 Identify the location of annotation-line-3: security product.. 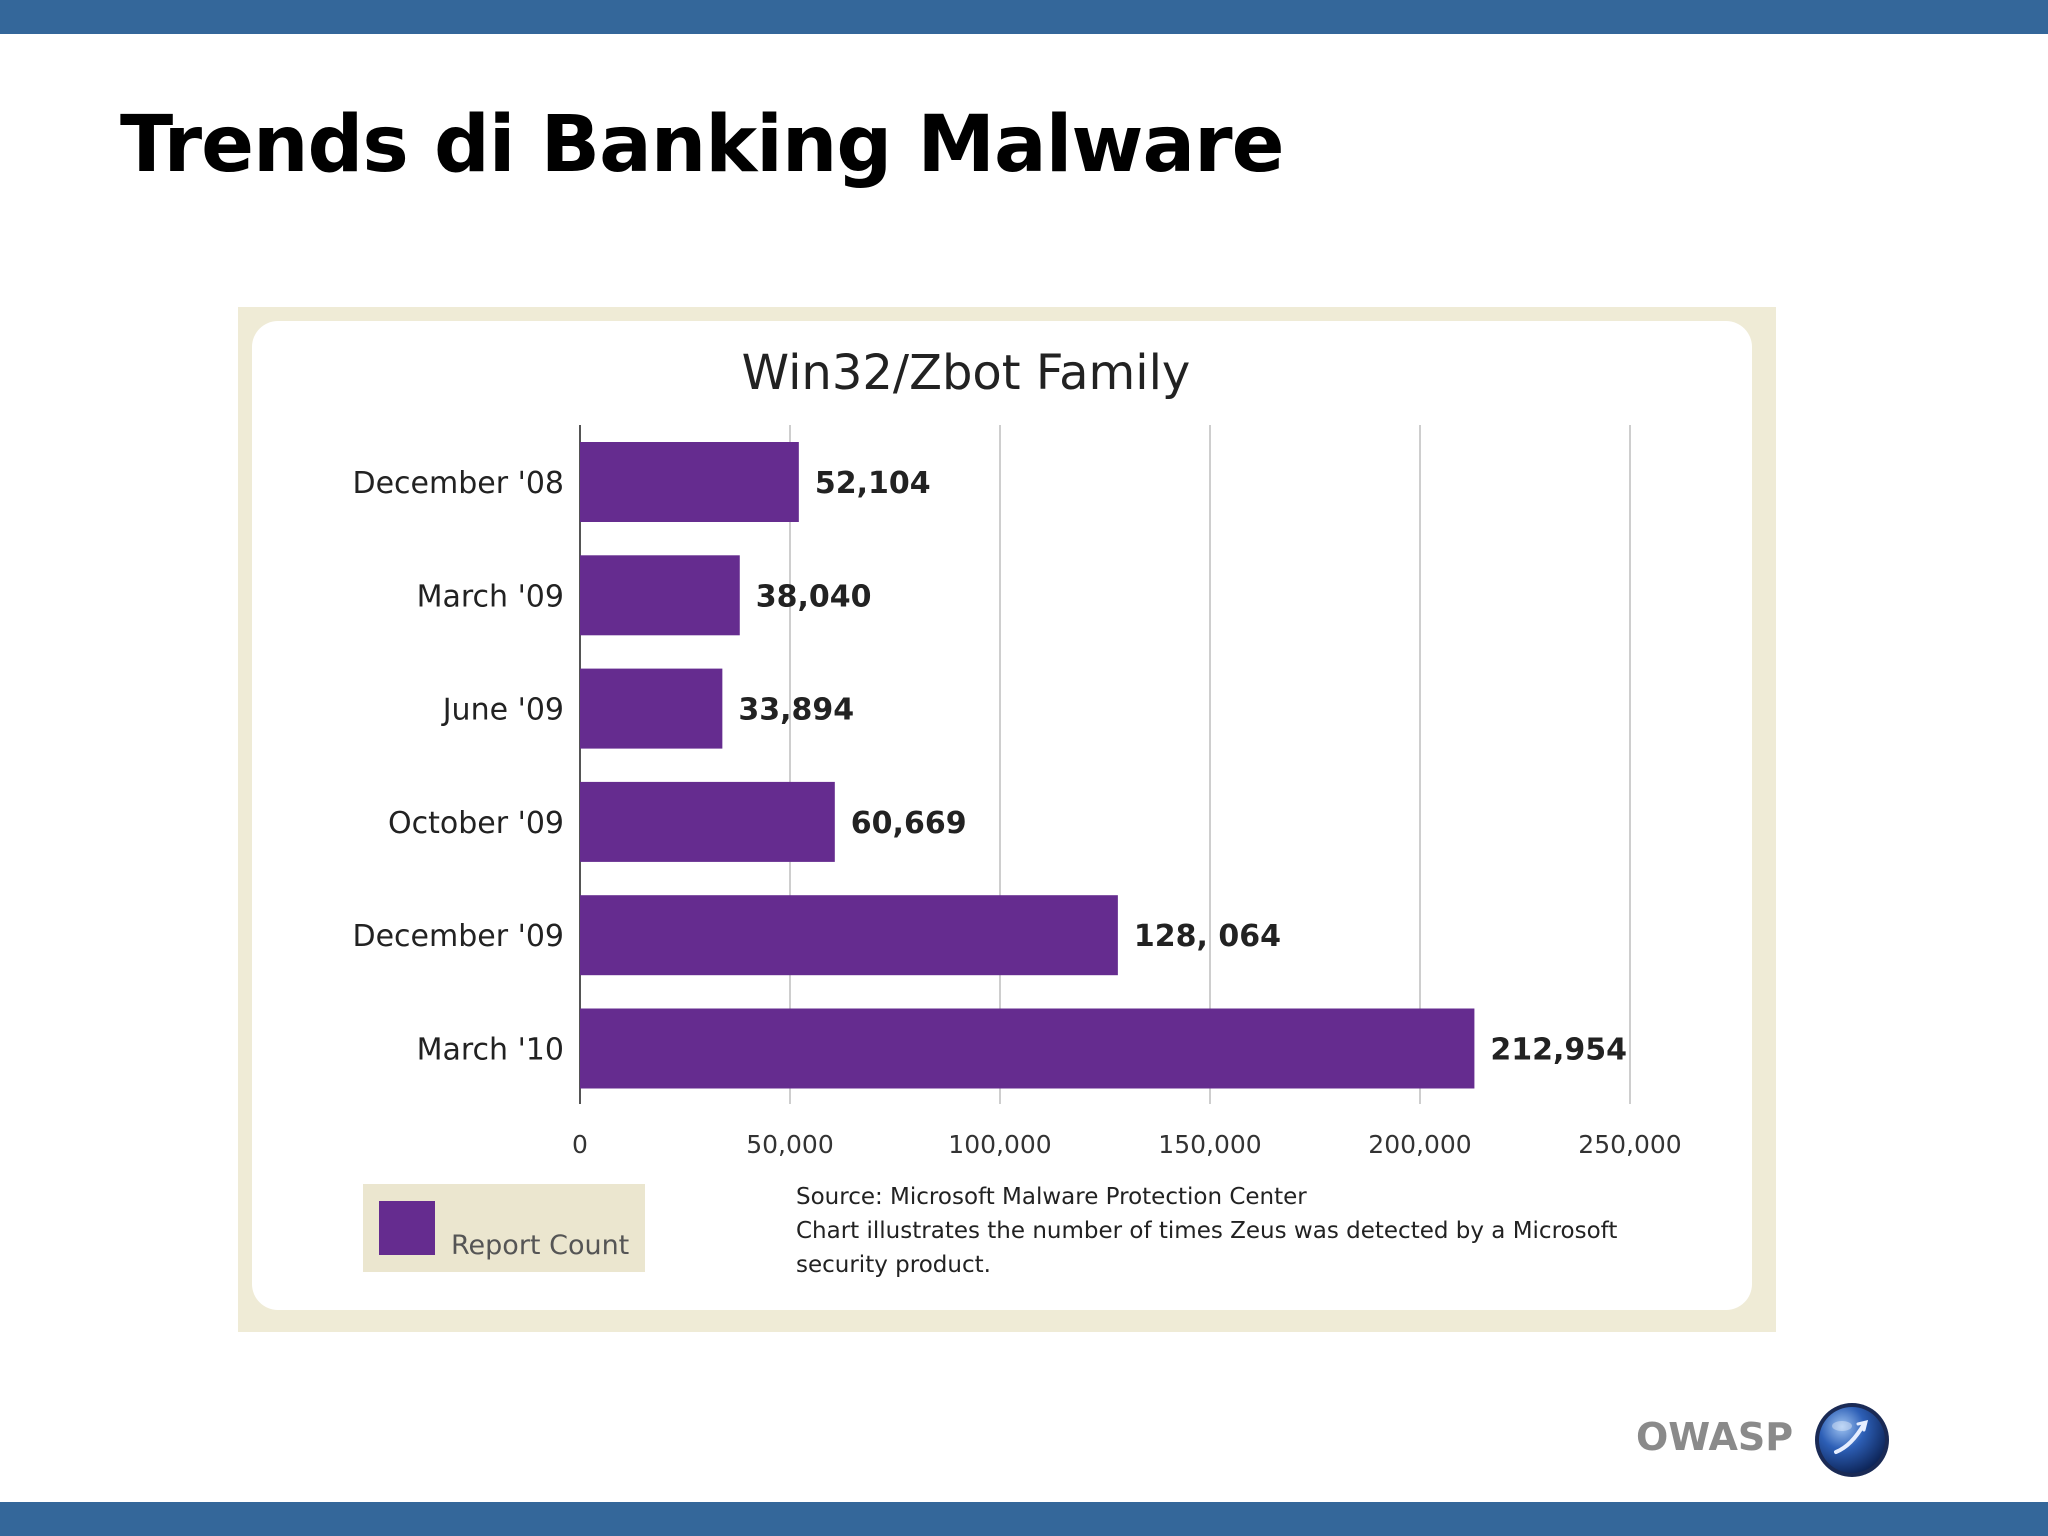
(893, 1265).